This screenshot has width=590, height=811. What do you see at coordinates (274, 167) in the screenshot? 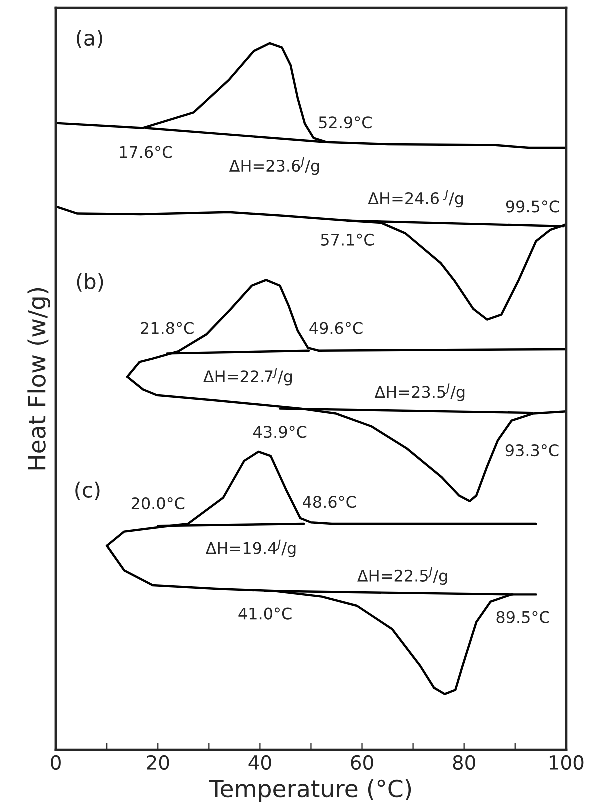
I see `annotation: ΔH=23.6$^{J}$/g` at bounding box center [274, 167].